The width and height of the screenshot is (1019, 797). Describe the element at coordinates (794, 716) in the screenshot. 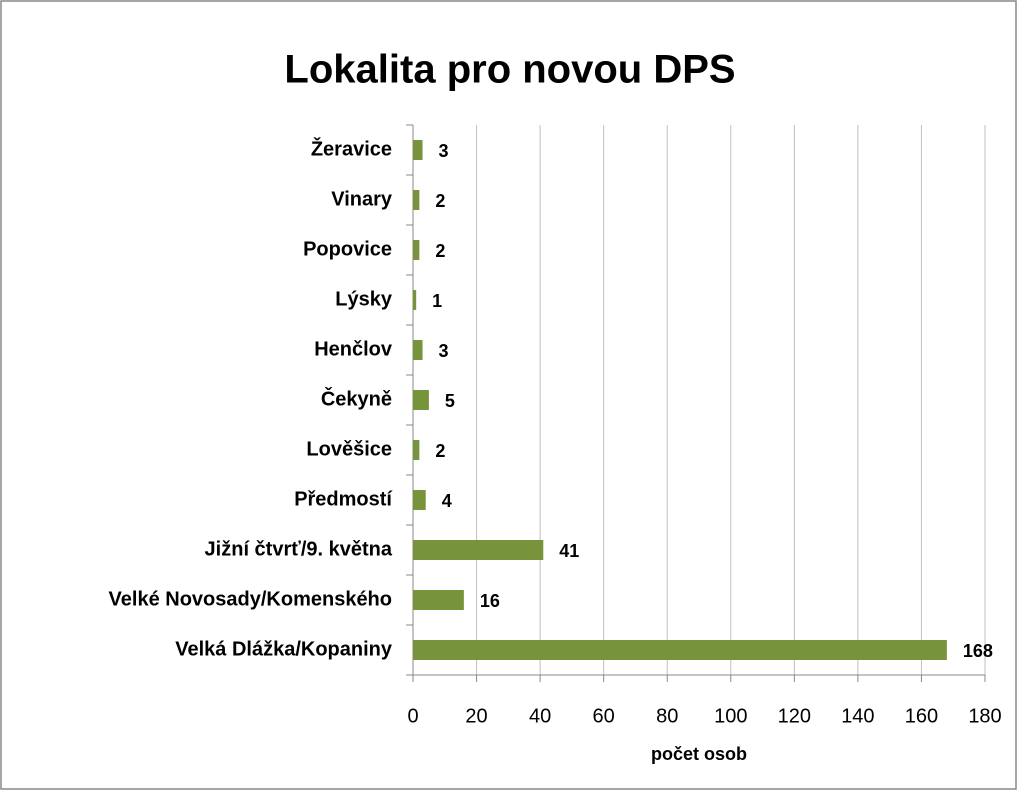

I see `x-tick-label: 120` at that location.